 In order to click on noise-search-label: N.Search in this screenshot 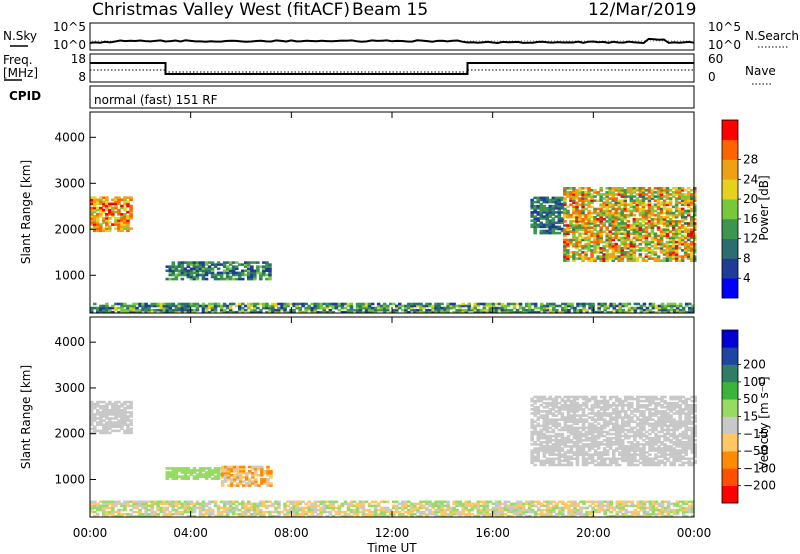, I will do `click(772, 36)`.